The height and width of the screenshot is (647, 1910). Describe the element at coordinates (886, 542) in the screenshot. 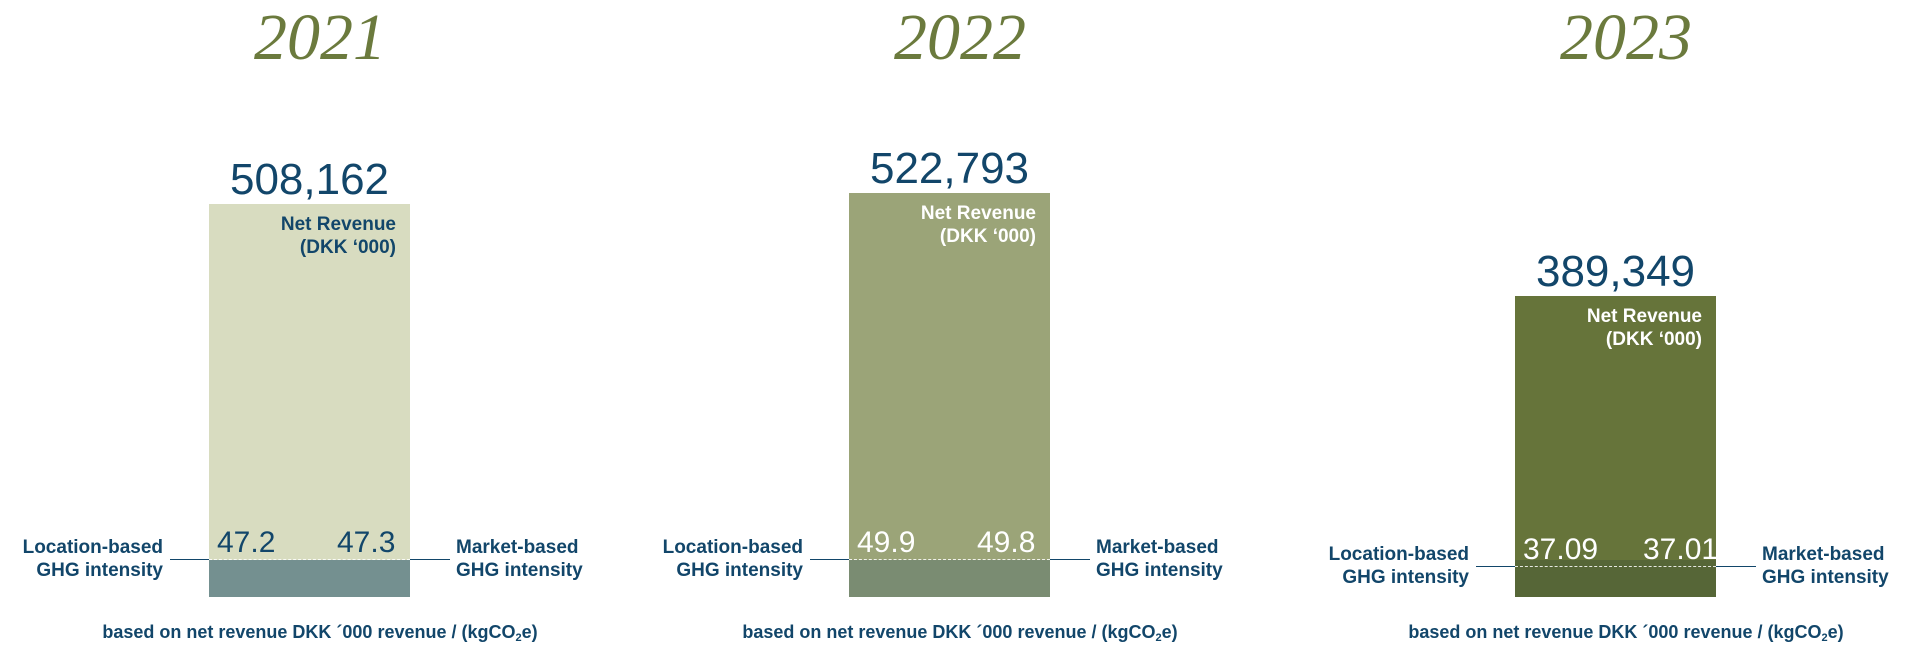

I see `location-based-value: 49.9` at that location.